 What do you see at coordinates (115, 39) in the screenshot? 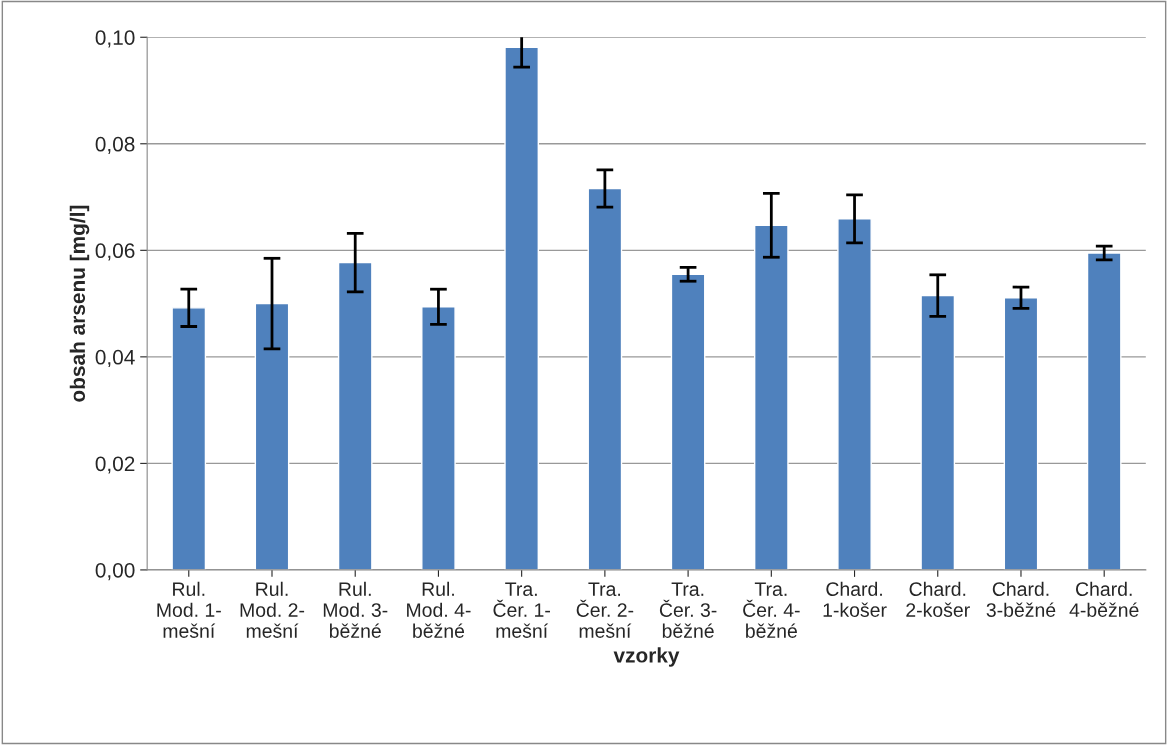
I see `y-tick-label: 0,10` at bounding box center [115, 39].